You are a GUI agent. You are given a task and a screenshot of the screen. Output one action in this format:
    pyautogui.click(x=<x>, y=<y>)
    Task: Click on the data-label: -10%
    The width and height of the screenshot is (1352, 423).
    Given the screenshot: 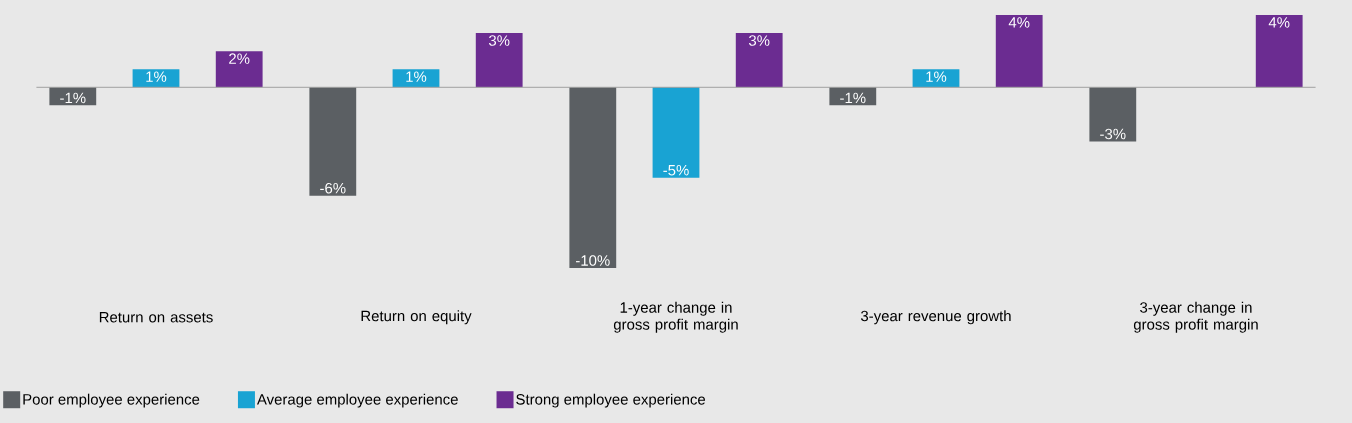 What is the action you would take?
    pyautogui.click(x=593, y=260)
    